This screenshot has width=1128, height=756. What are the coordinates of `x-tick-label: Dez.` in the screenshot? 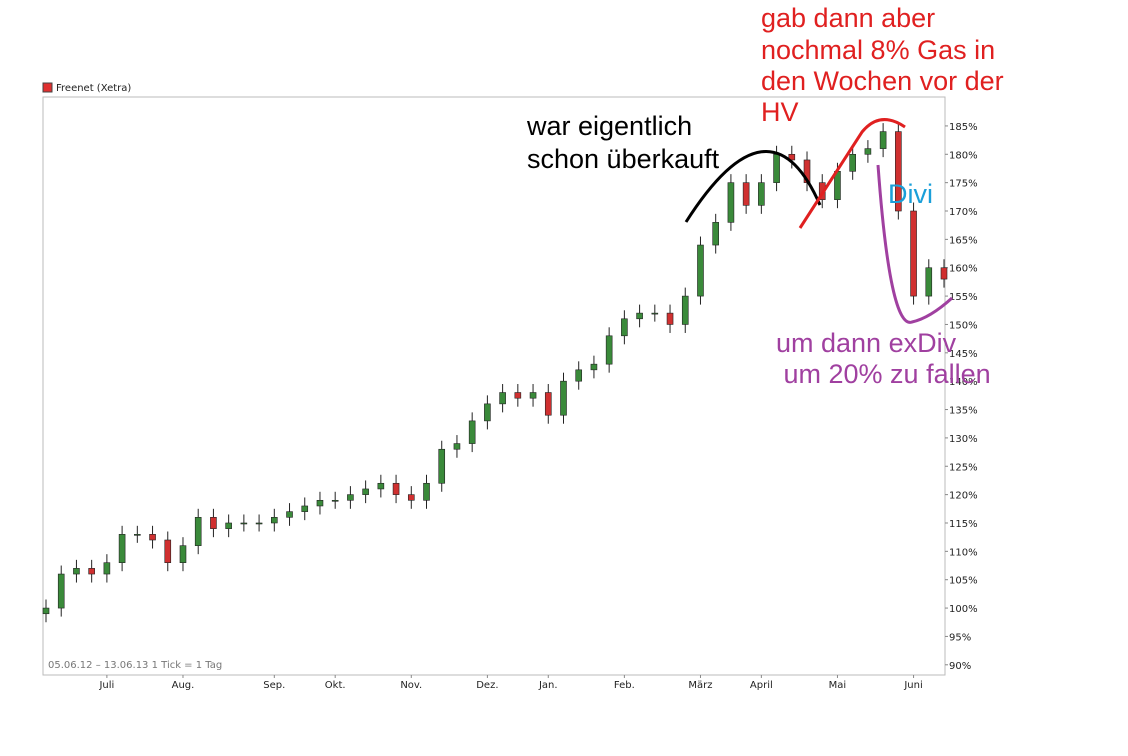 It's located at (487, 685).